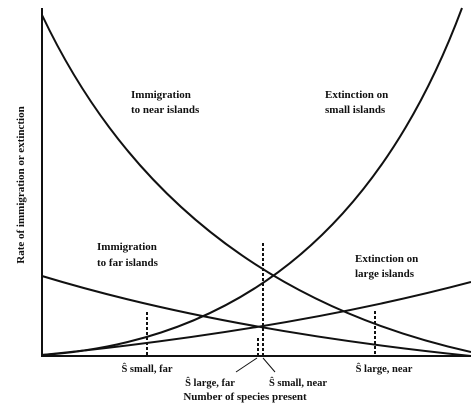  What do you see at coordinates (210, 382) in the screenshot?
I see `equilibrium-label: Ŝ large, far` at bounding box center [210, 382].